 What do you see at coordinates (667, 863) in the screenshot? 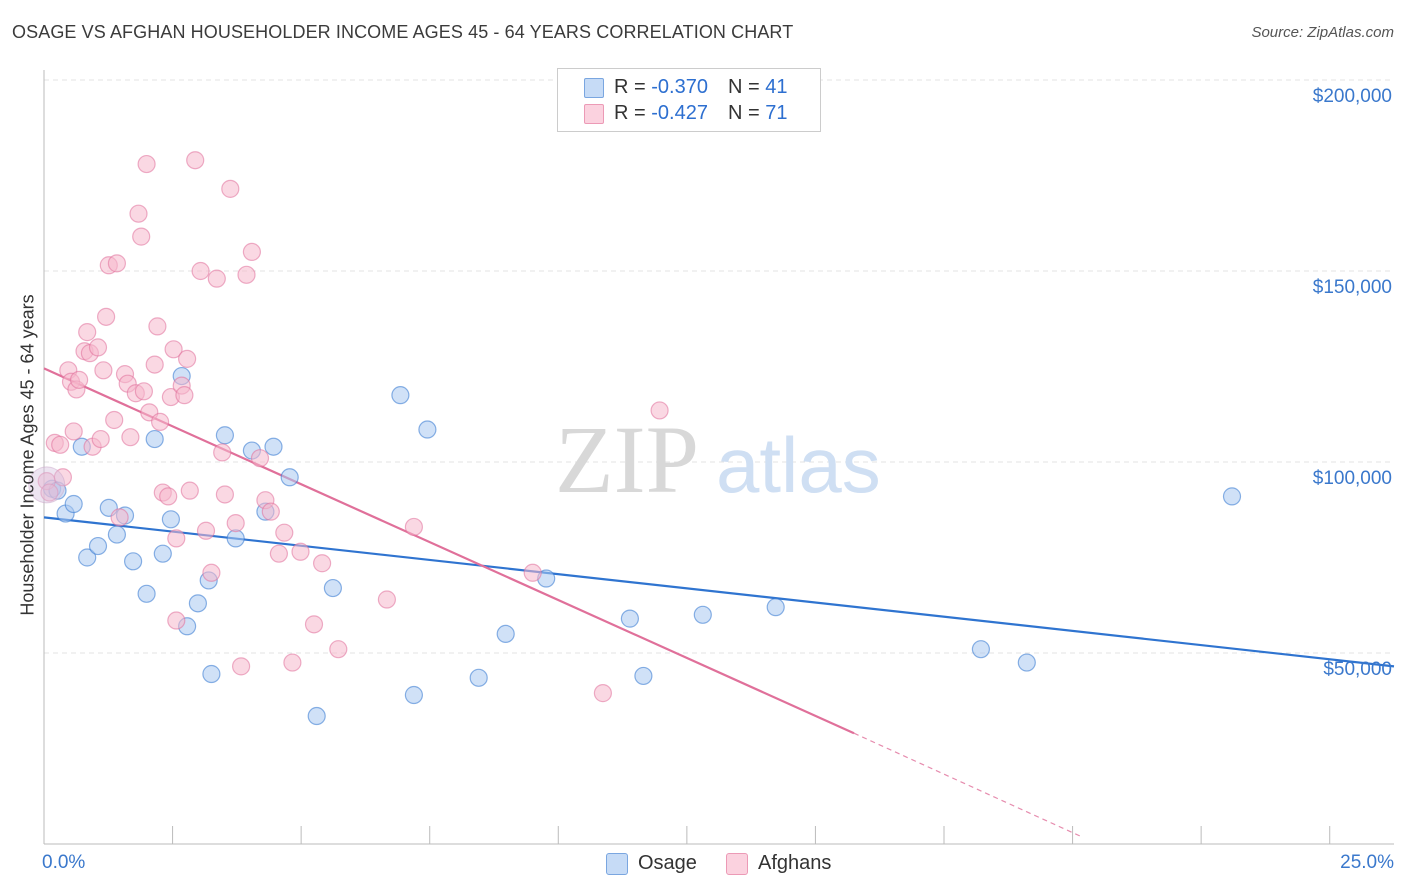
I see `bottom-legend-label-osage: Osage` at bounding box center [667, 863].